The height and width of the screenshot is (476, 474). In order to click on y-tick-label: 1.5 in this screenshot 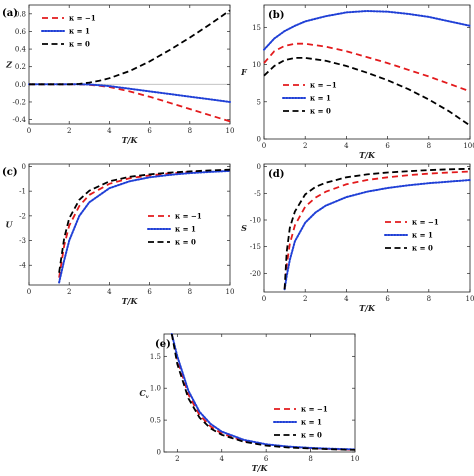, I will do `click(155, 357)`.